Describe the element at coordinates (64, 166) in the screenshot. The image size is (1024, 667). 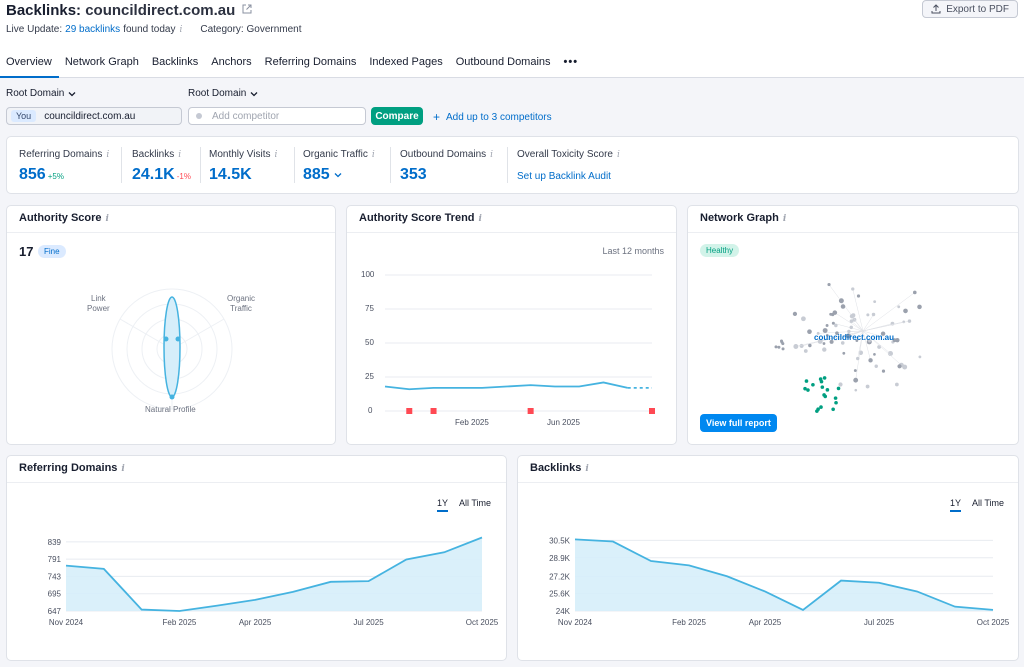
I see `stat-referring-domains: Referring Domains i 856 +5%` at that location.